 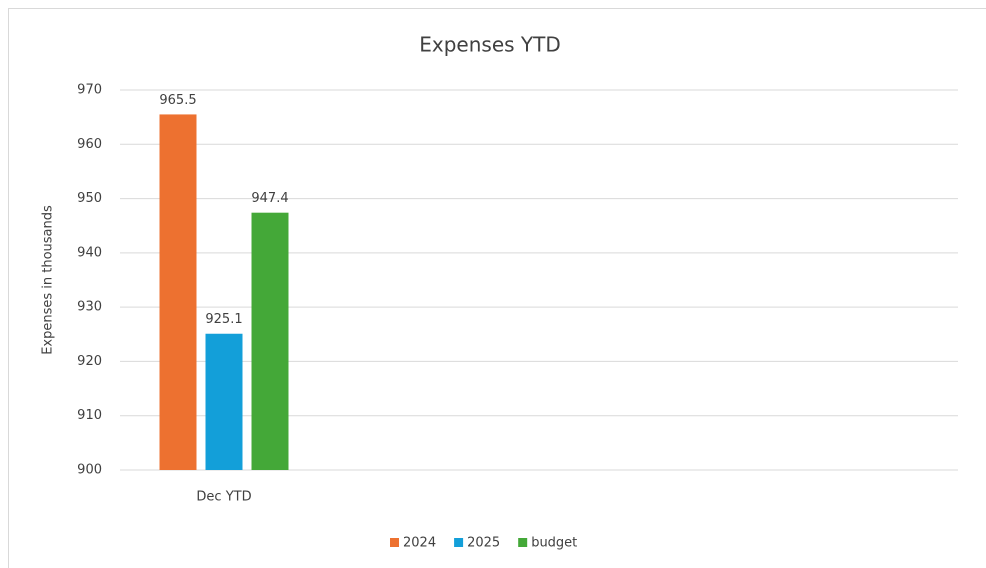 What do you see at coordinates (89, 361) in the screenshot?
I see `y-tick-label: 920` at bounding box center [89, 361].